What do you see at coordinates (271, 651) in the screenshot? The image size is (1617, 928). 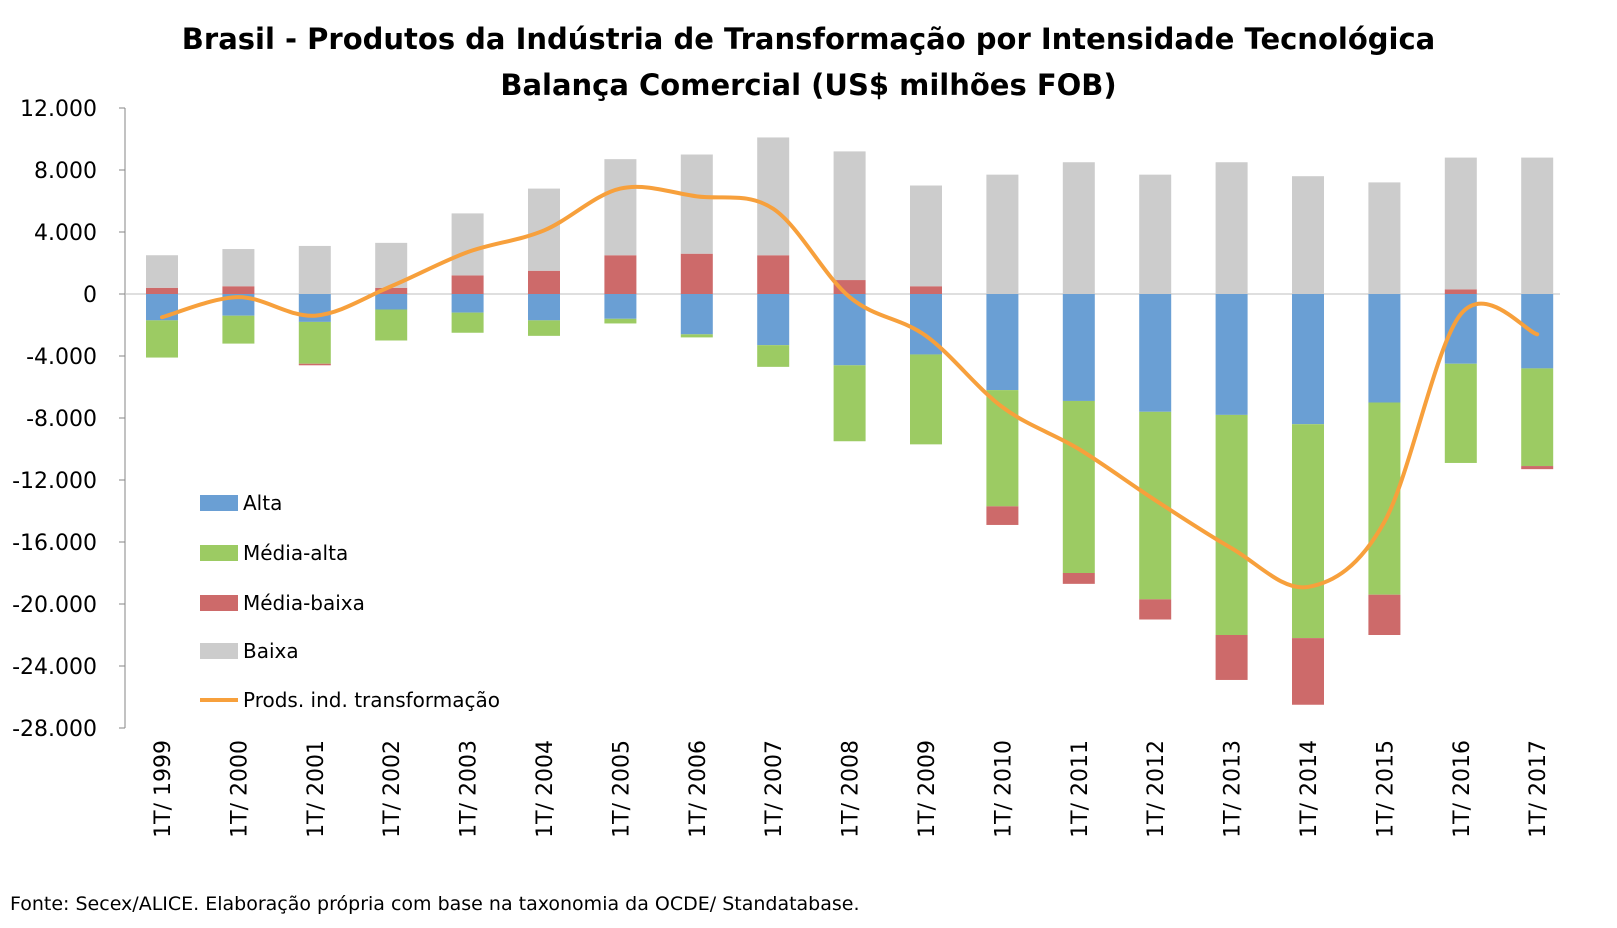 I see `legend-label: Baixa` at bounding box center [271, 651].